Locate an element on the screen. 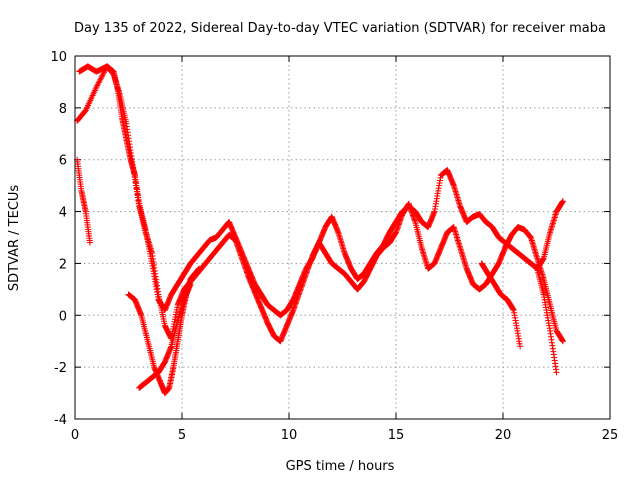  x-tick-label: 5 is located at coordinates (182, 435).